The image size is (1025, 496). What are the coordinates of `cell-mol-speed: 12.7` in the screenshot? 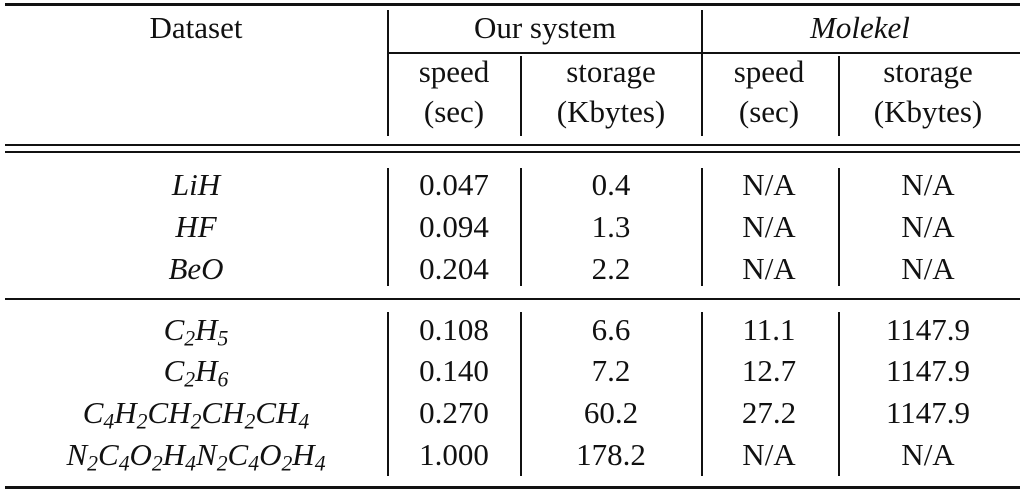 It's located at (769, 370).